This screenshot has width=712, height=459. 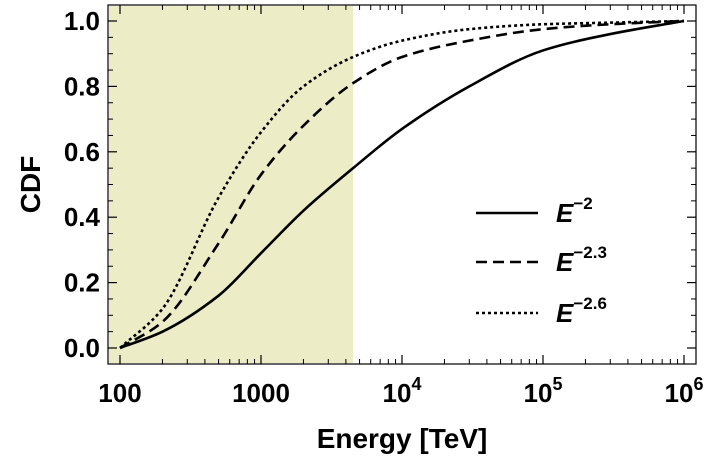 I want to click on x-tick-label: 10⁶, so click(x=684, y=391).